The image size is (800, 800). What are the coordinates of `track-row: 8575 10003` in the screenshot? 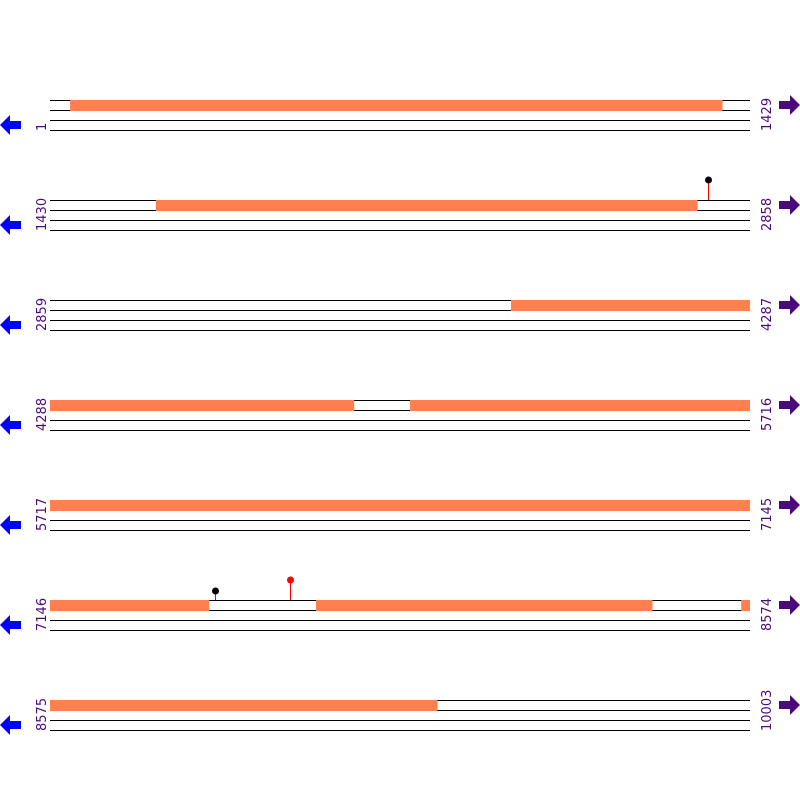 It's located at (400, 712).